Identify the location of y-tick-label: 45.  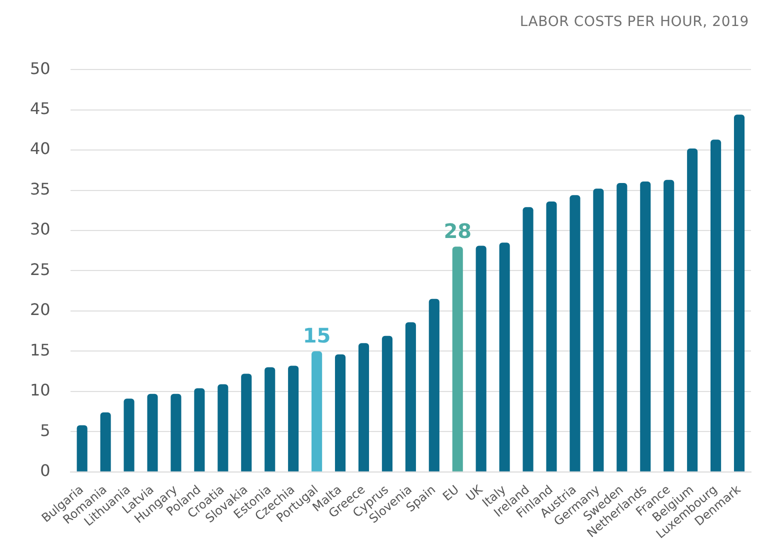
(40, 108).